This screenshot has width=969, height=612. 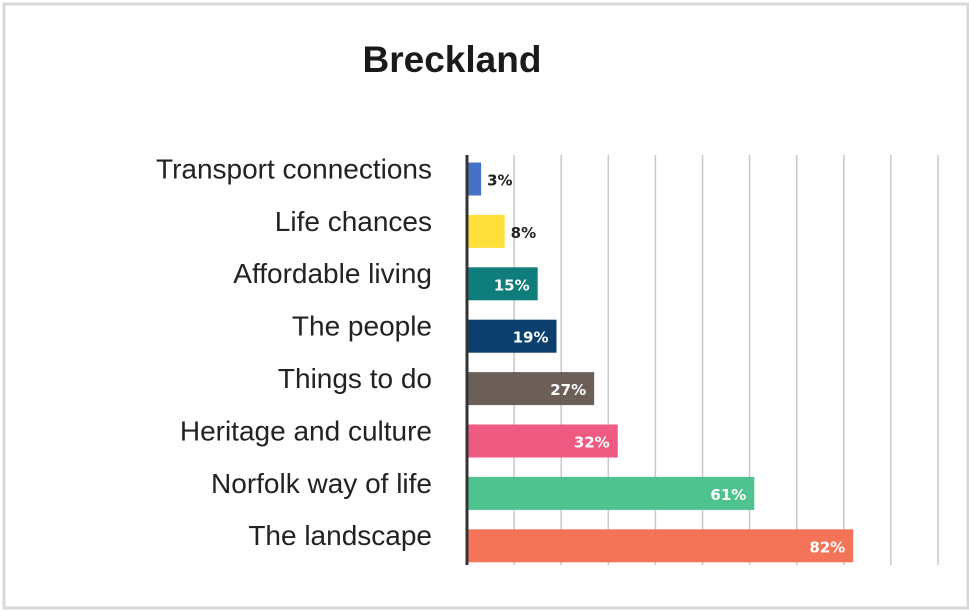 I want to click on value-label: 3%, so click(x=499, y=181).